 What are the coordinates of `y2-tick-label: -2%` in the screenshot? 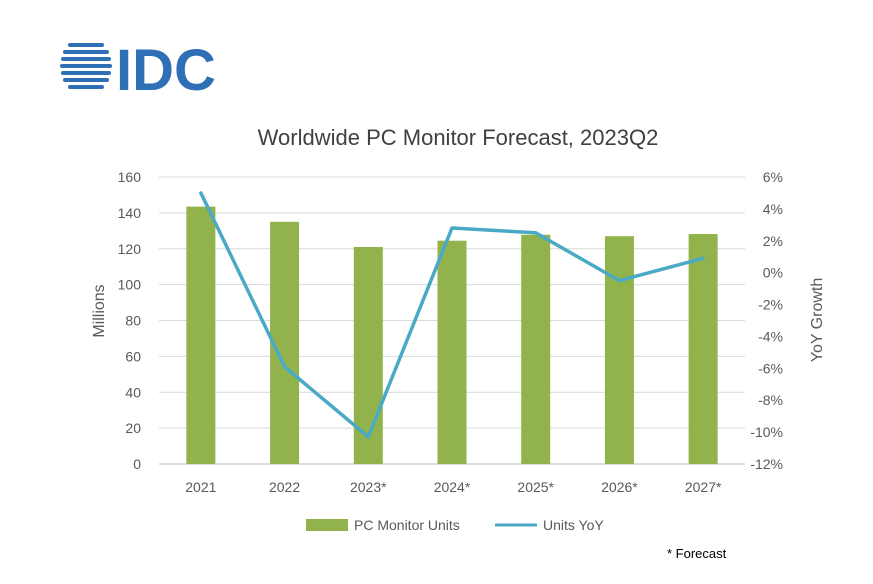 It's located at (770, 305).